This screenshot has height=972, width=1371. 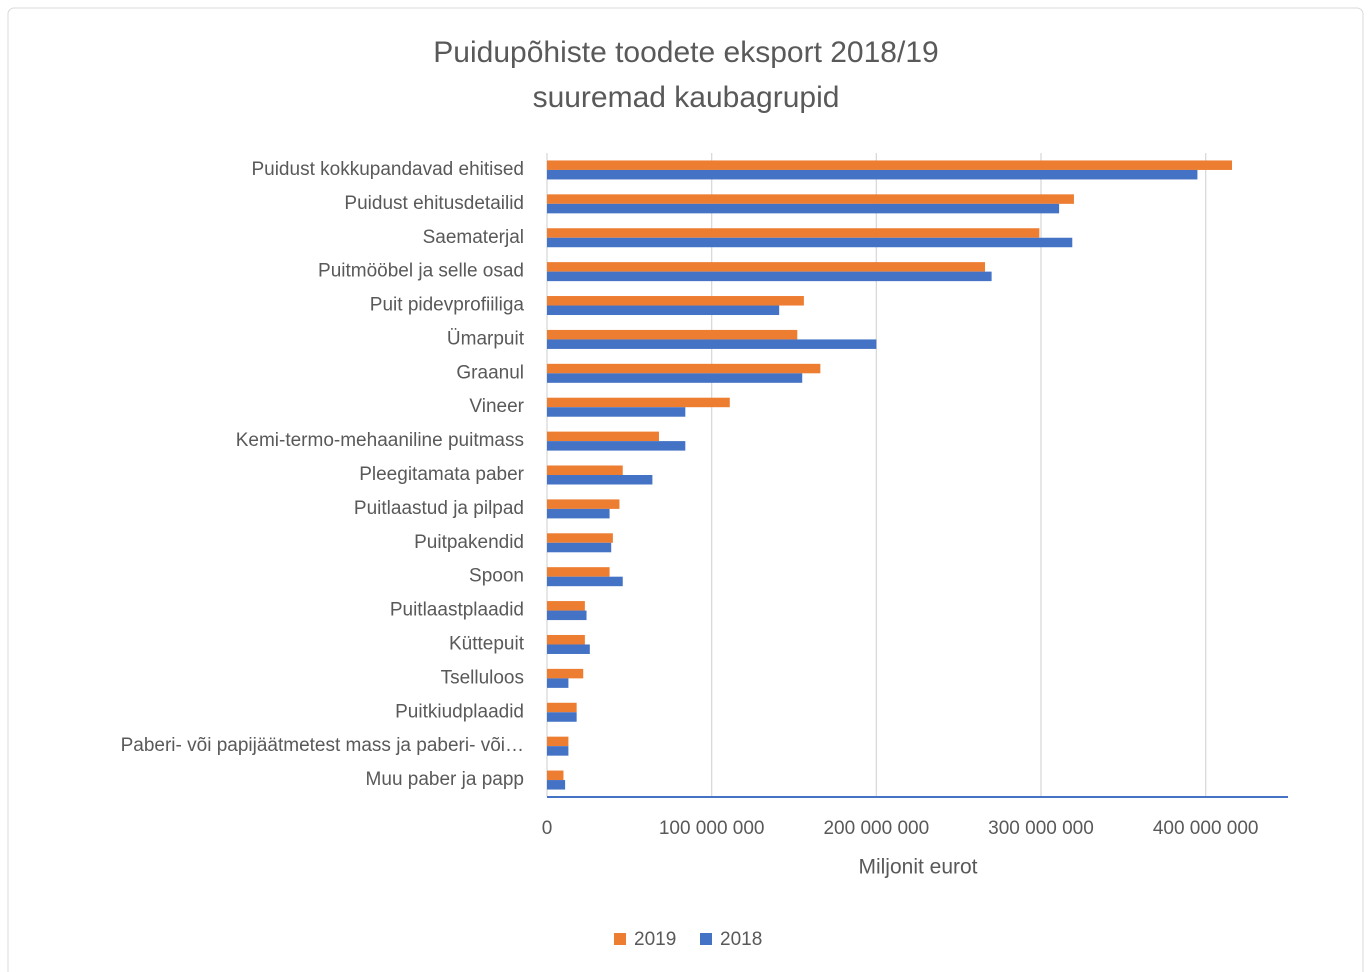 I want to click on x-axis-label: Miljonit eurot, so click(x=917, y=867).